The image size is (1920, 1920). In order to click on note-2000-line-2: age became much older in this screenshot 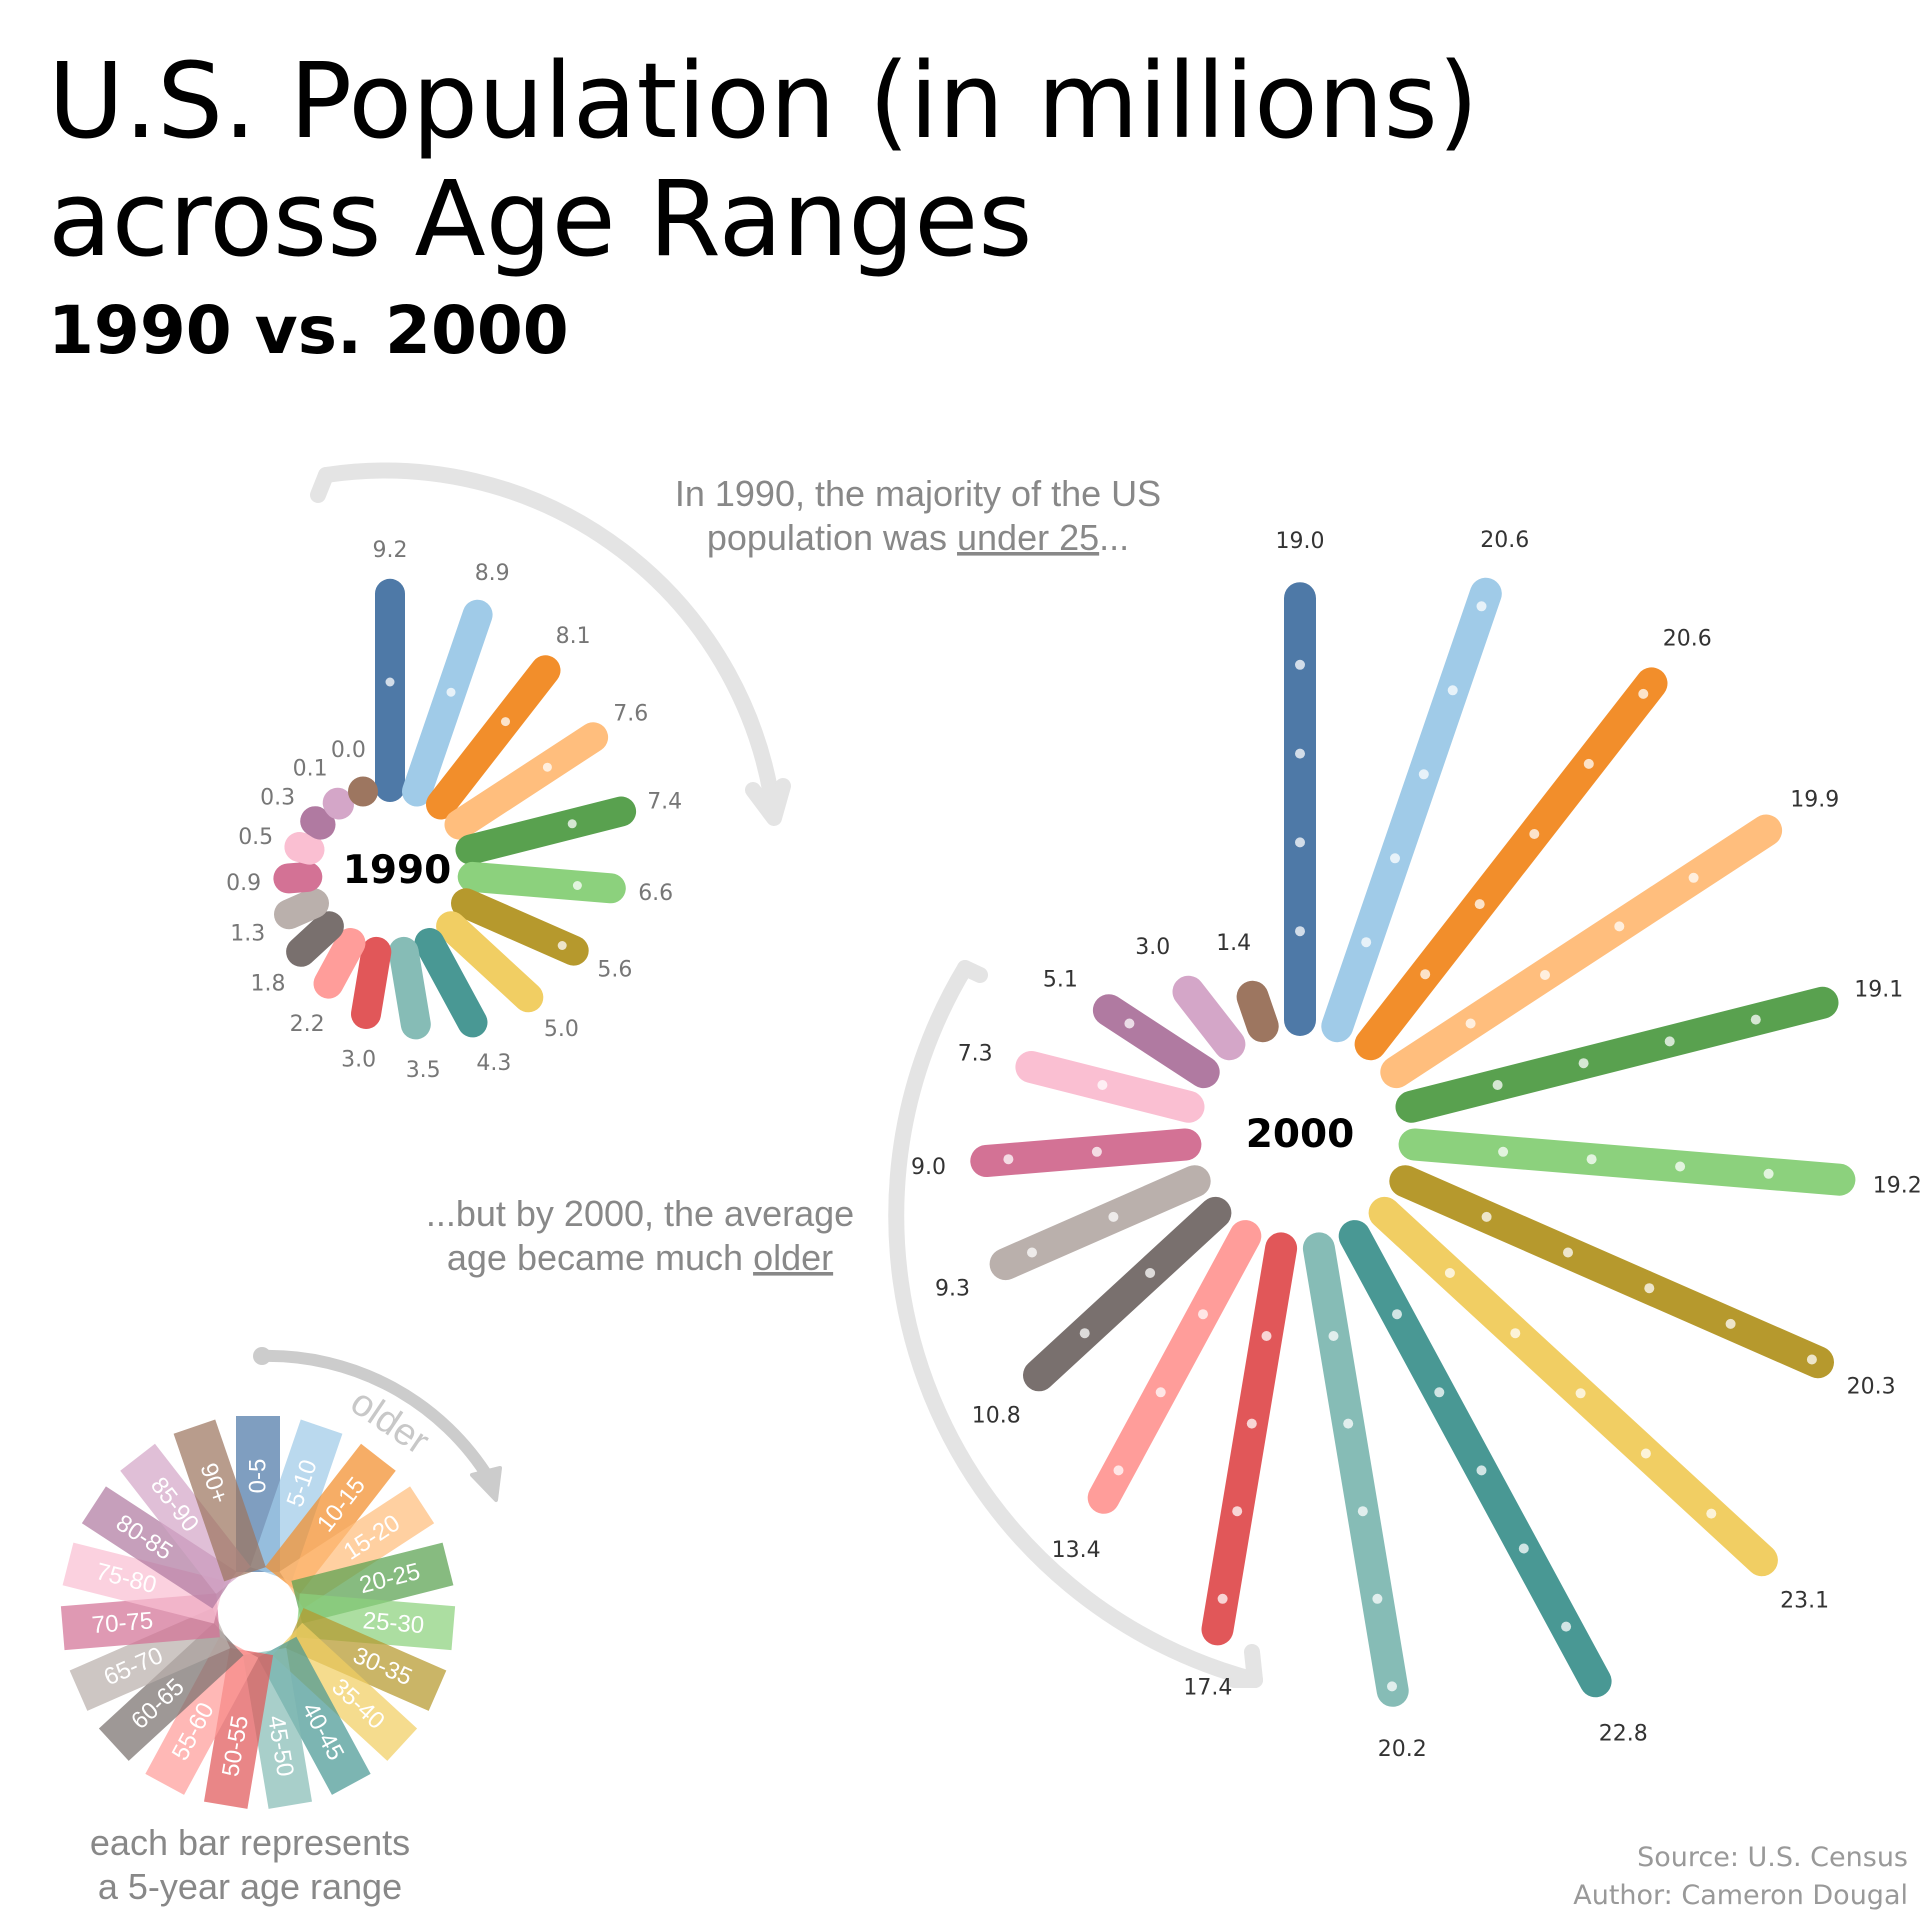, I will do `click(640, 1257)`.